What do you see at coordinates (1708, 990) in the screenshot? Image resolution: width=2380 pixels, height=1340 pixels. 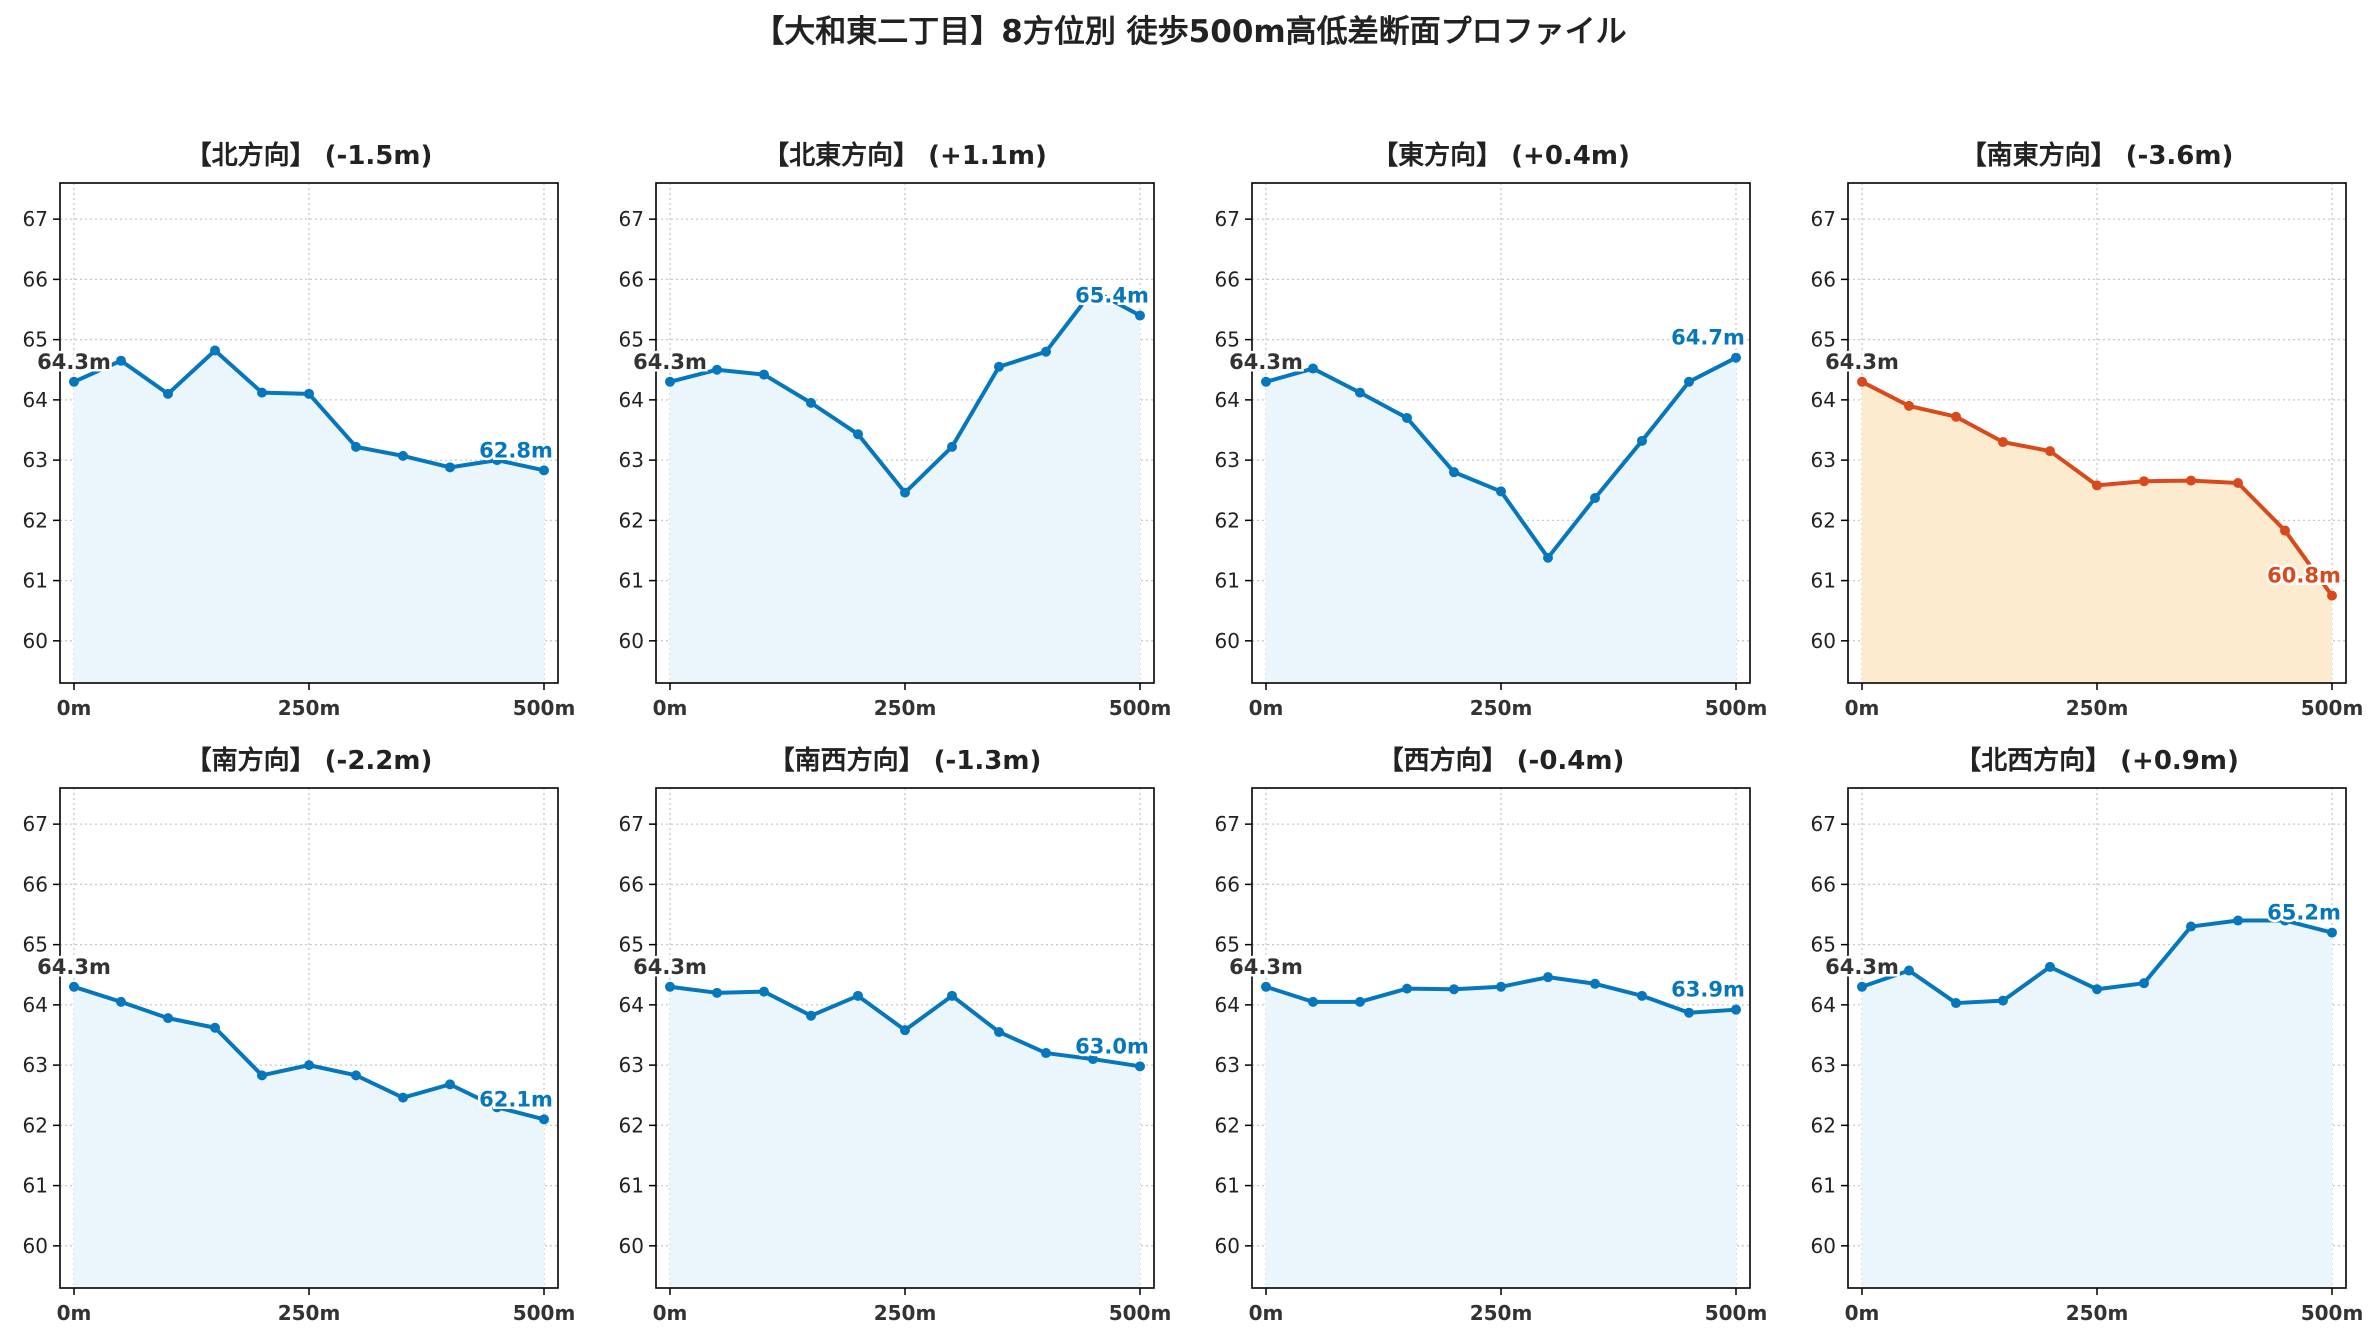 I see `end-elevation-label: 63.9m` at bounding box center [1708, 990].